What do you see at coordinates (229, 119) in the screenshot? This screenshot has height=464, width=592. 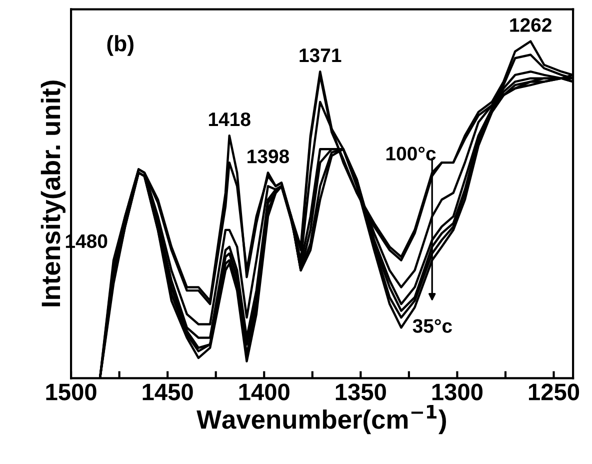 I see `annotation: 1418` at bounding box center [229, 119].